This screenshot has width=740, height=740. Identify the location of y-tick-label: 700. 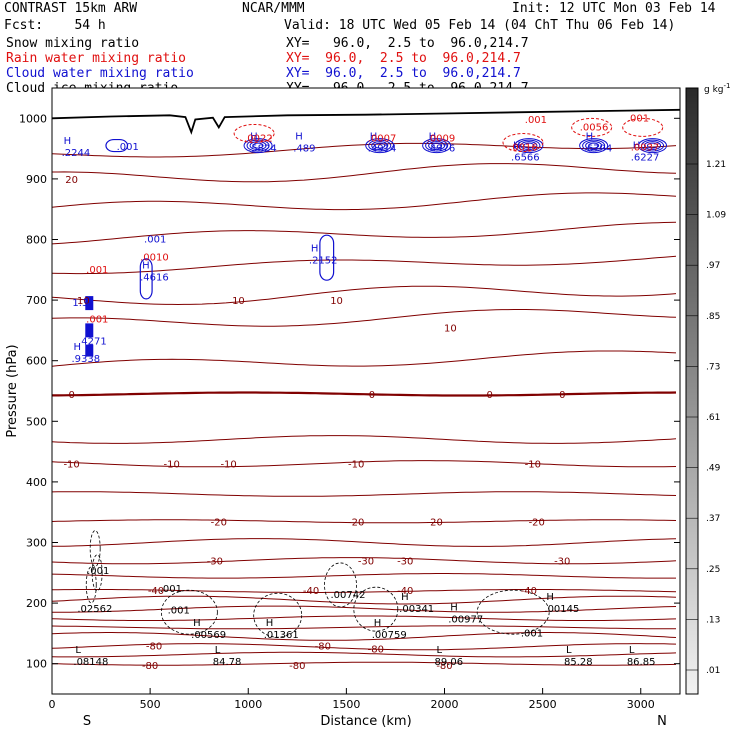
(36, 300).